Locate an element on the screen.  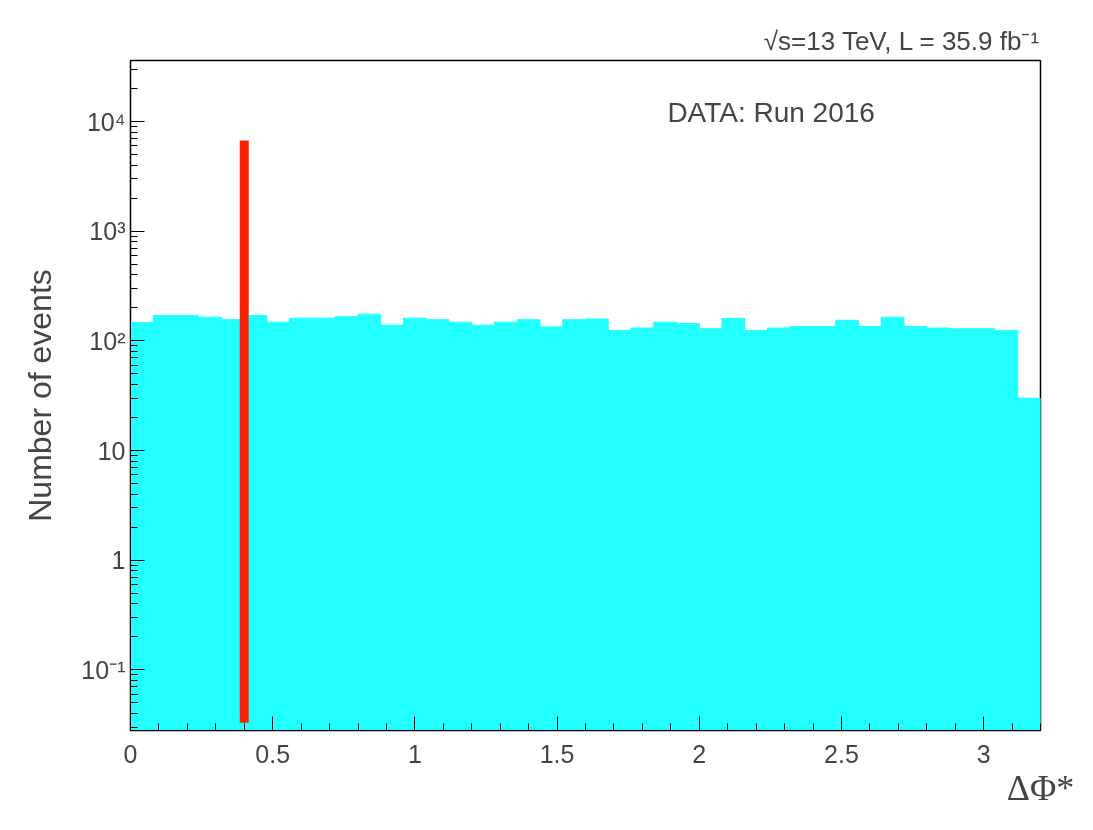
x-tick-label: 3 is located at coordinates (983, 753).